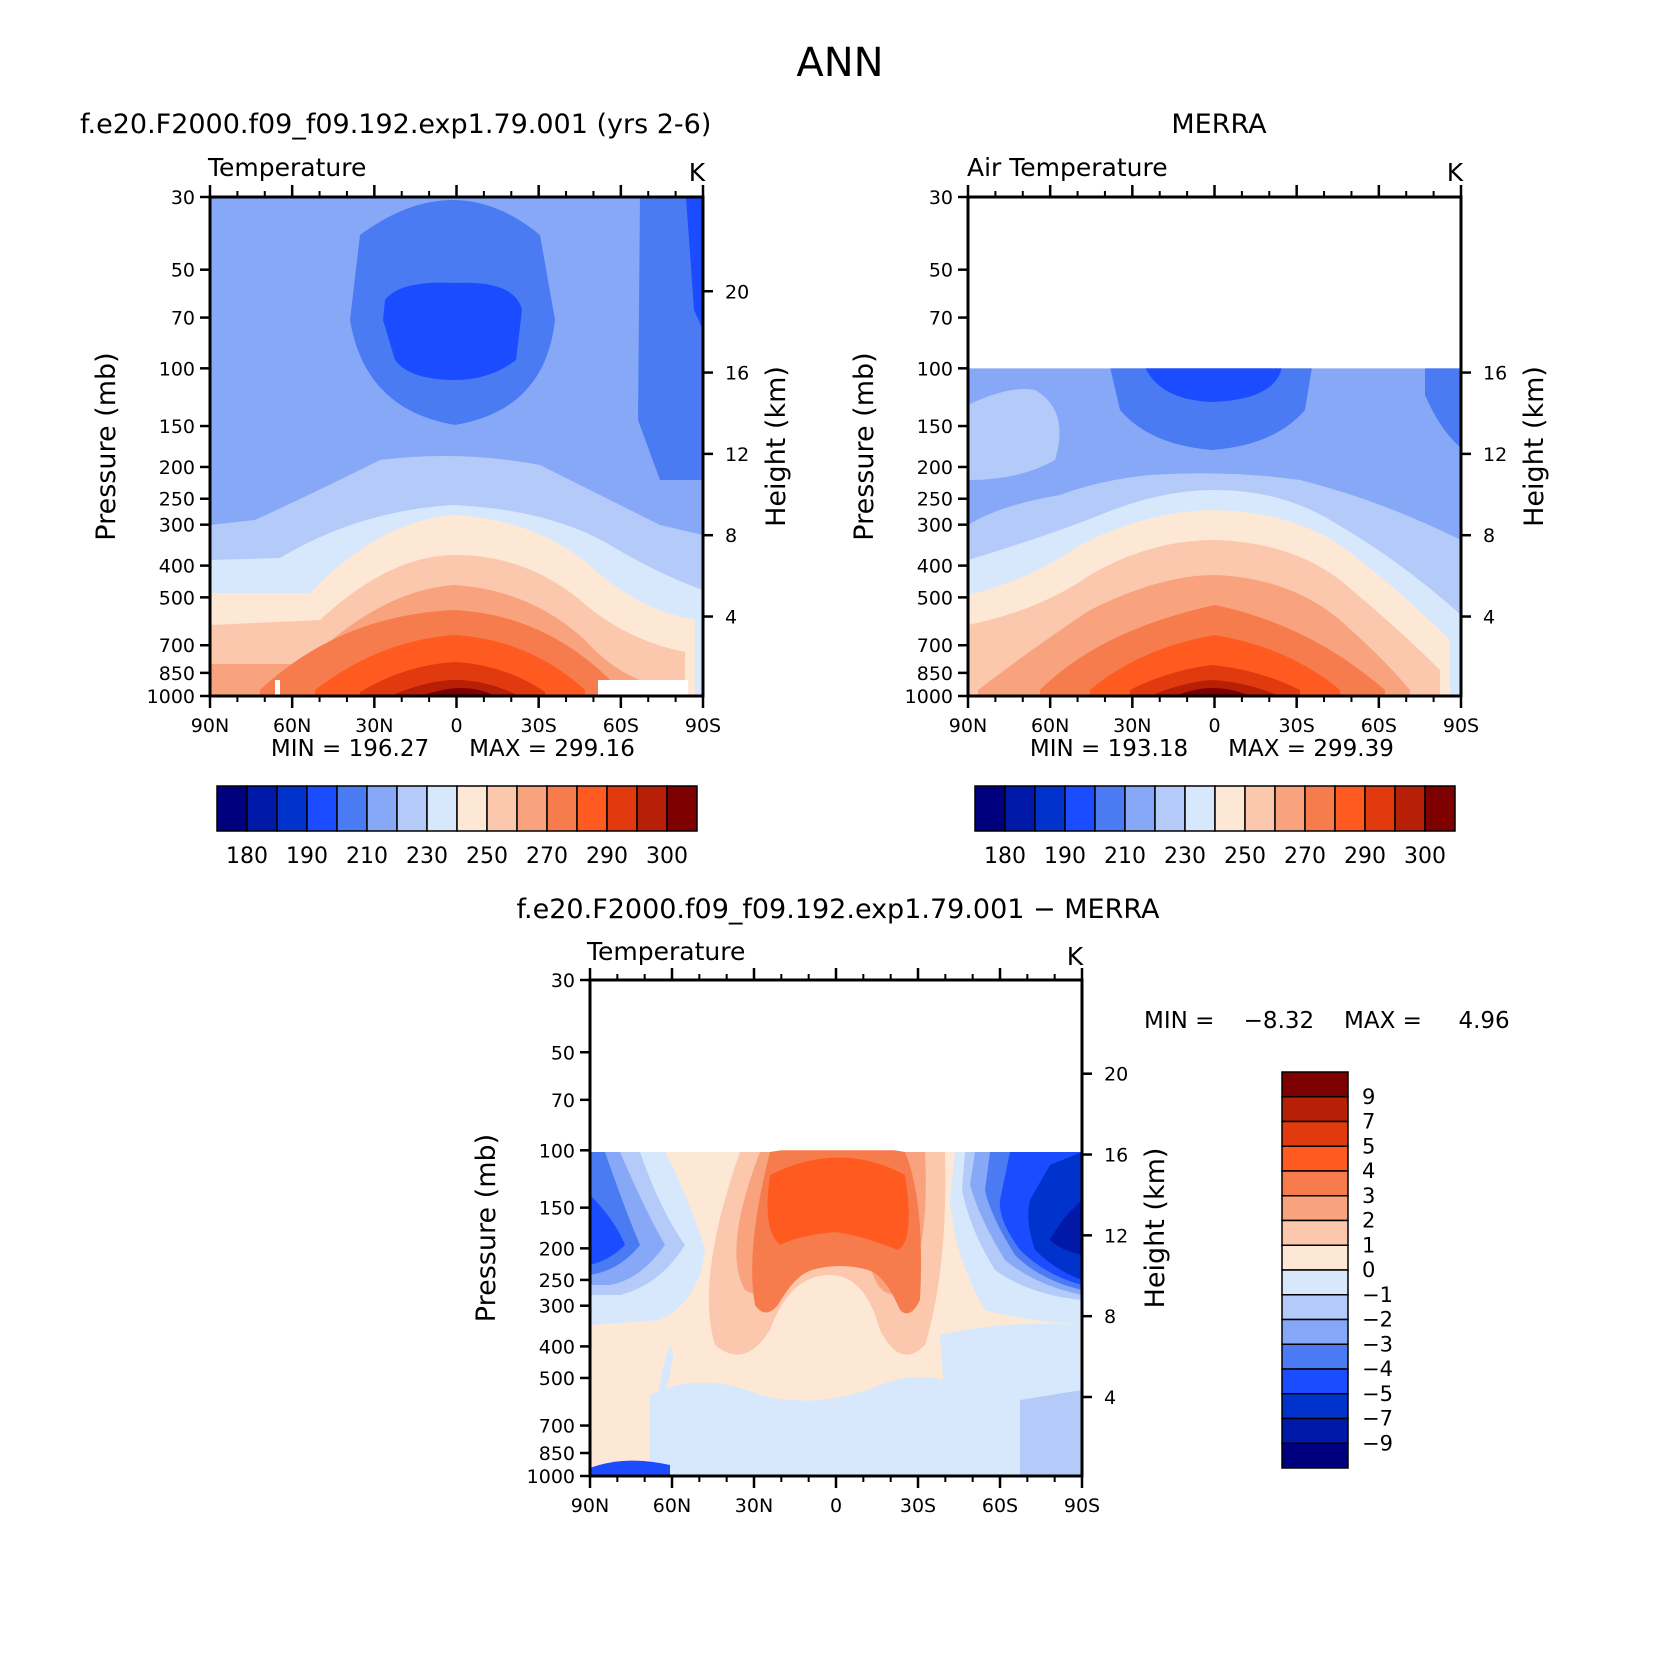 The image size is (1663, 1666). I want to click on colorbar-1-label: 290, so click(607, 856).